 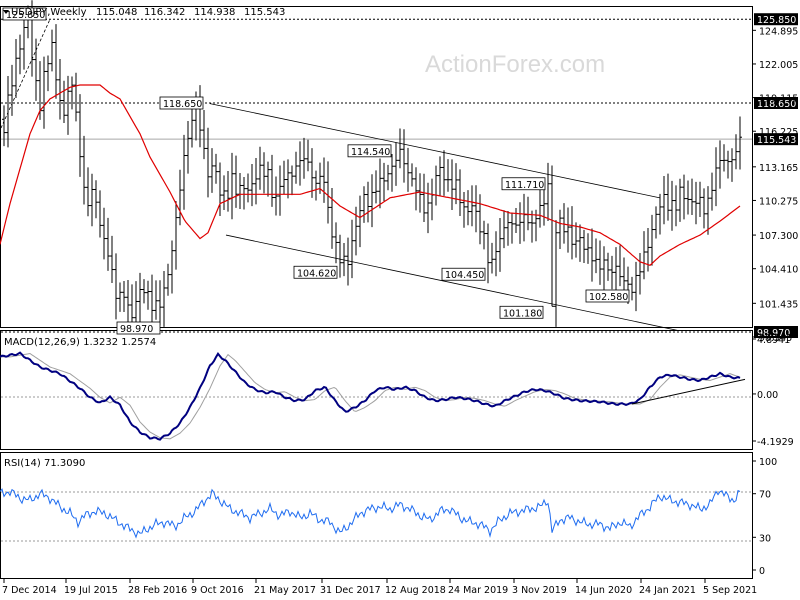 I want to click on time-tick-label: 9 Oct 2016, so click(x=217, y=590).